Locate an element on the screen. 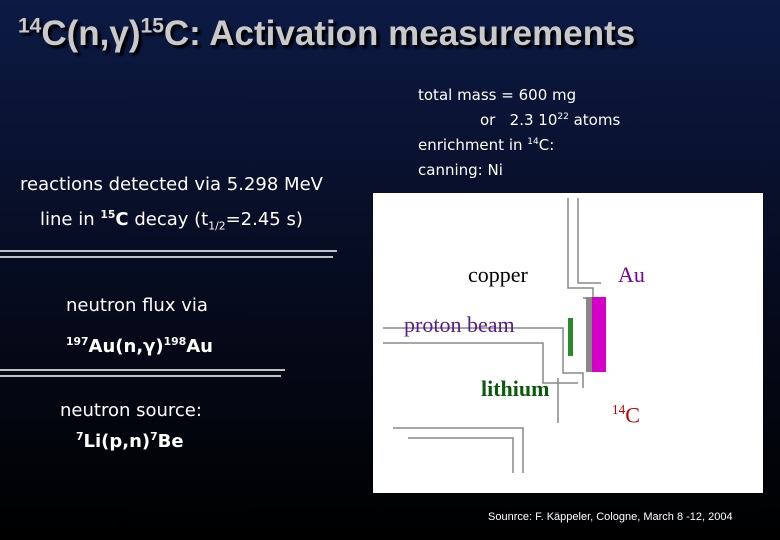 The width and height of the screenshot is (780, 540). title: 14C(n,γ)15C: Activation measurements is located at coordinates (327, 33).